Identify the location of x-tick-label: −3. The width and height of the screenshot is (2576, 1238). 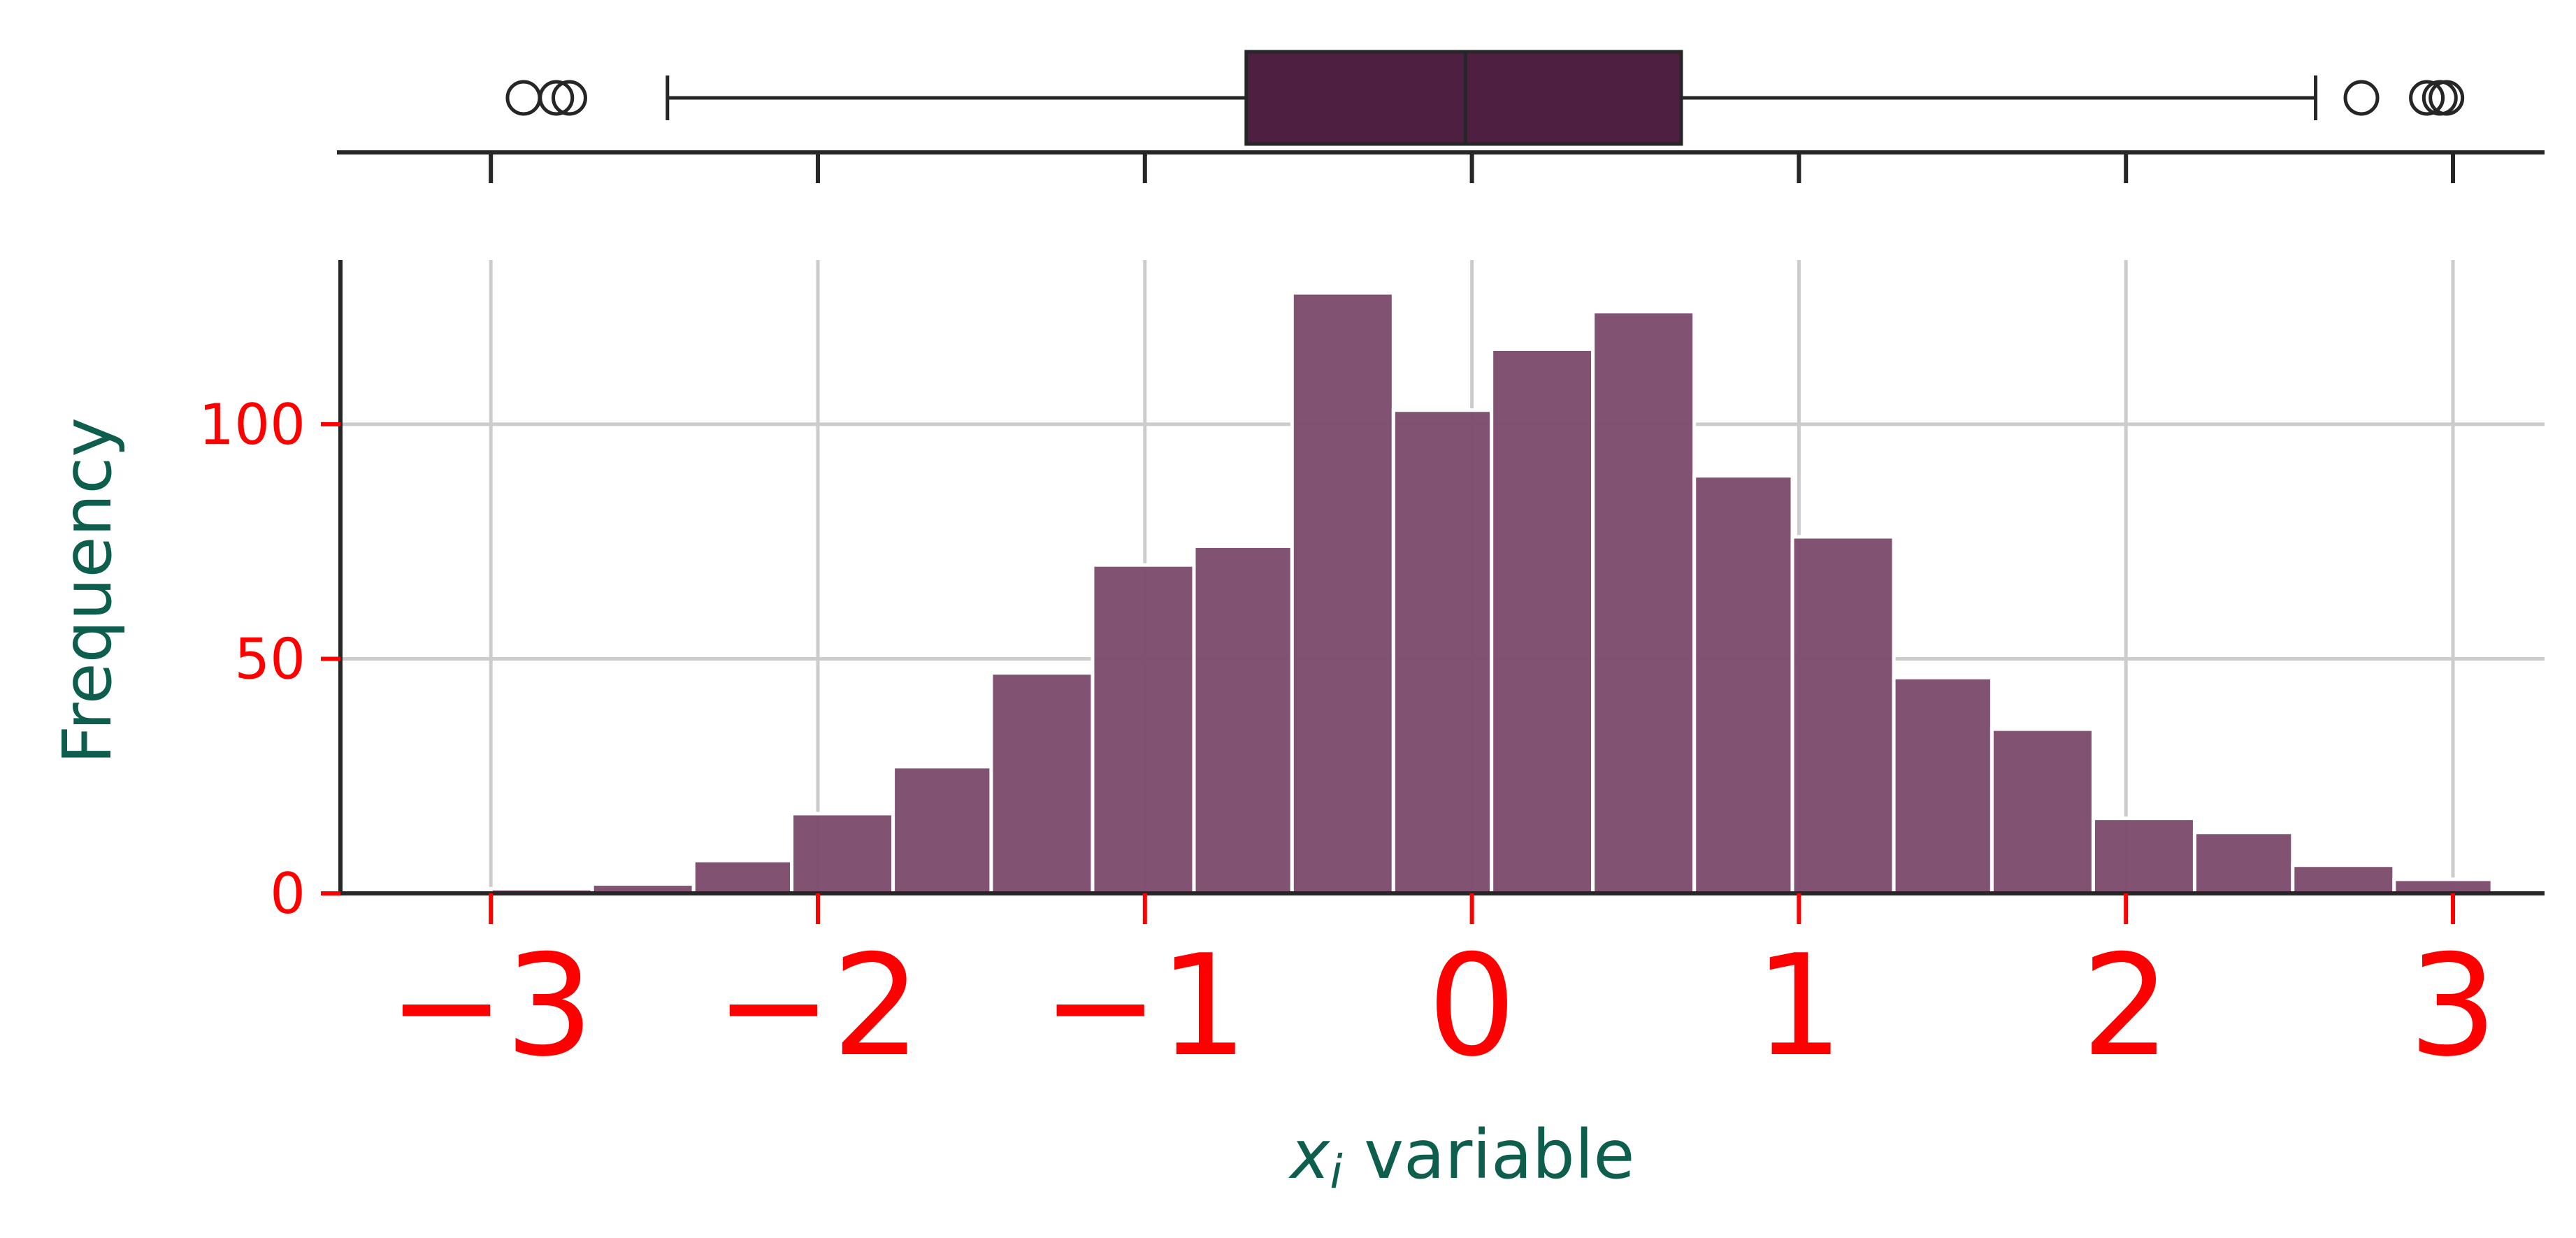
(491, 1006).